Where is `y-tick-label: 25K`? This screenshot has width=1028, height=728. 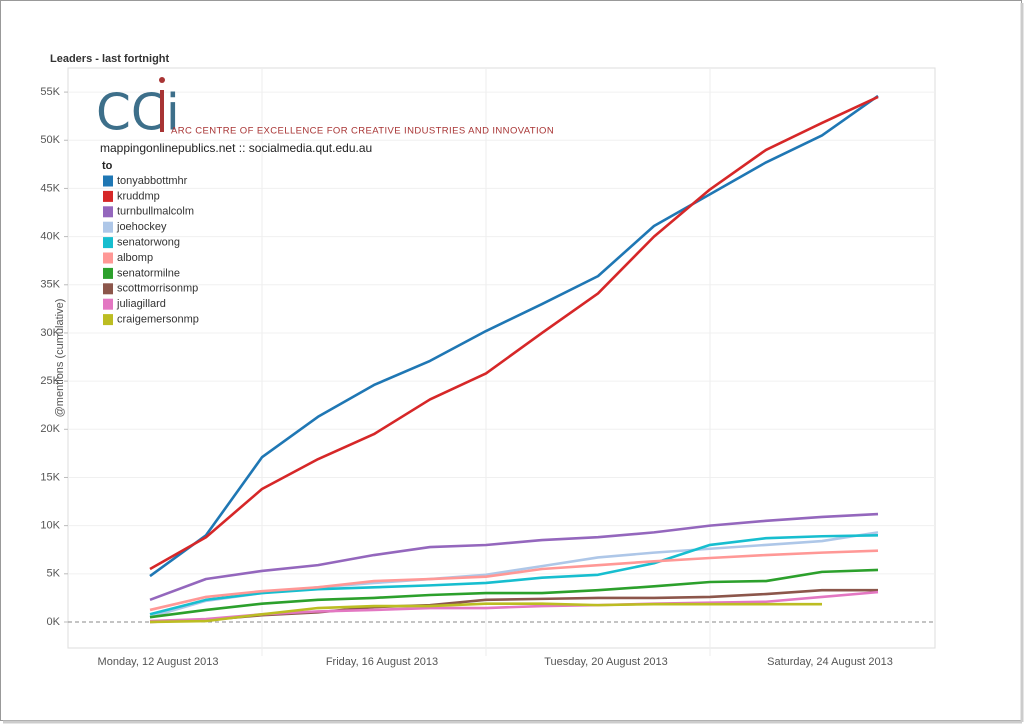 y-tick-label: 25K is located at coordinates (50, 381).